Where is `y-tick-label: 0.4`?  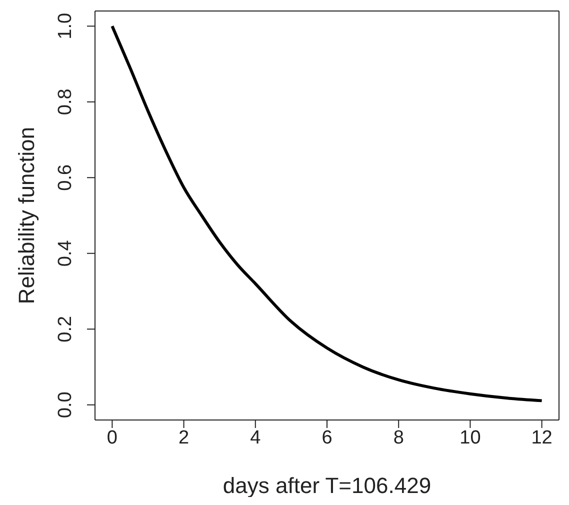 y-tick-label: 0.4 is located at coordinates (65, 253).